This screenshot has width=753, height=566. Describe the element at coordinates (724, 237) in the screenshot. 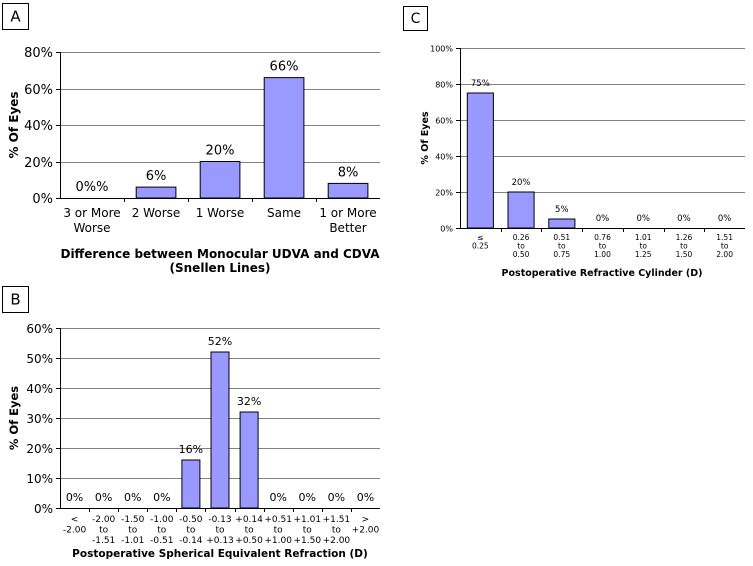

I see `x-tick-label: 1.51` at that location.